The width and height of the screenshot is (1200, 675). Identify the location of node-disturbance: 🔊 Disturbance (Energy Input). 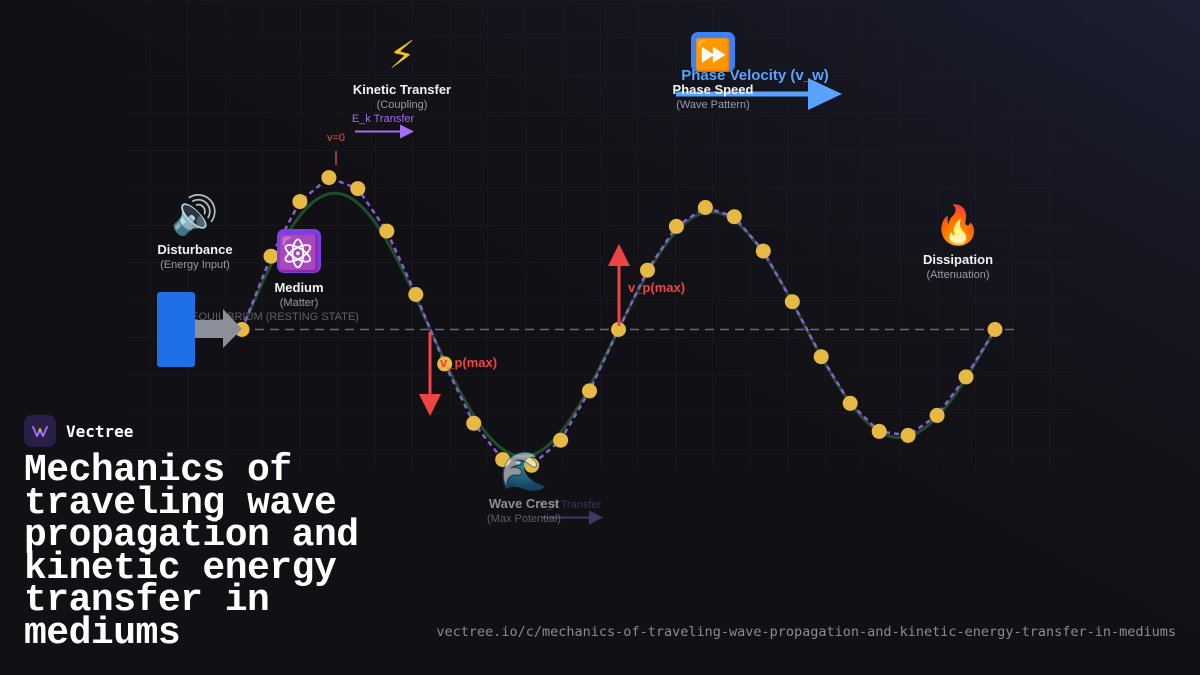
(194, 231).